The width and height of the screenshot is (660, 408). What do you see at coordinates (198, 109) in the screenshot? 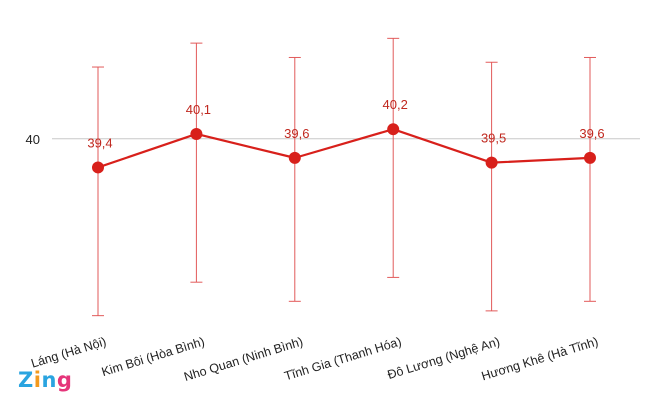
I see `data-label: 40,1` at bounding box center [198, 109].